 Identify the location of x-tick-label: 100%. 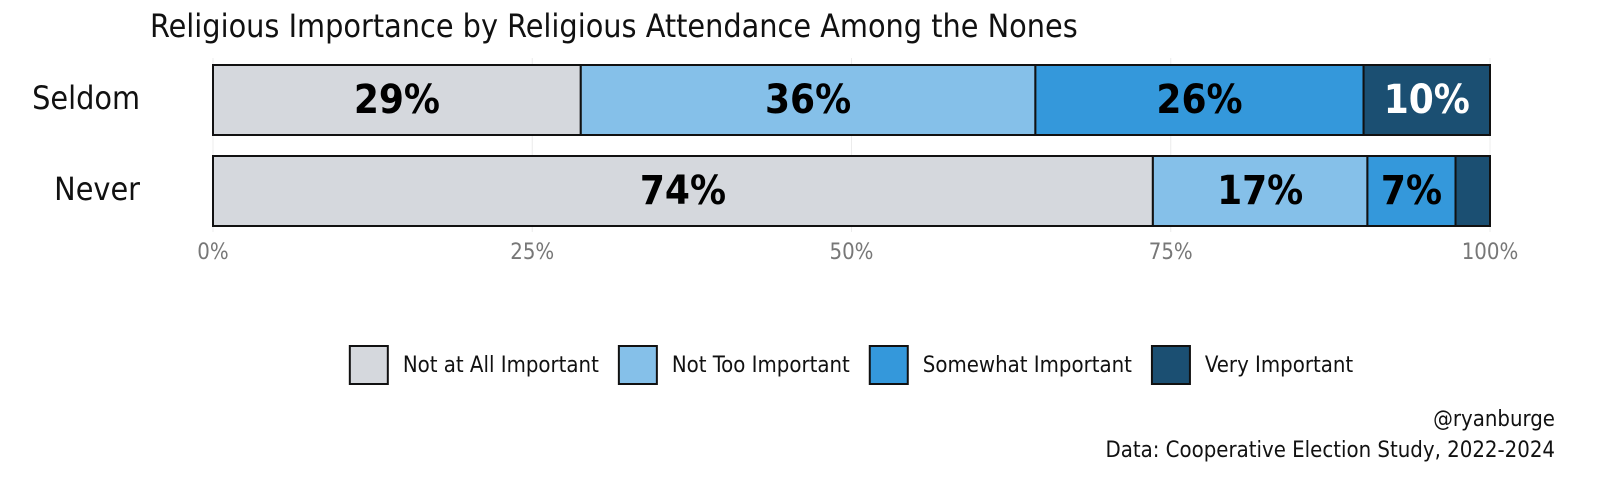
(1490, 252).